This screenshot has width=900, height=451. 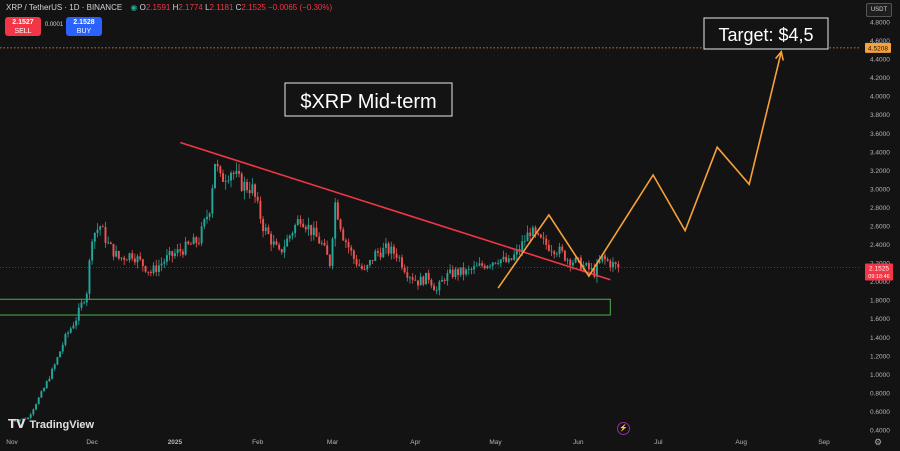 I want to click on target-annotation-box, so click(x=766, y=33).